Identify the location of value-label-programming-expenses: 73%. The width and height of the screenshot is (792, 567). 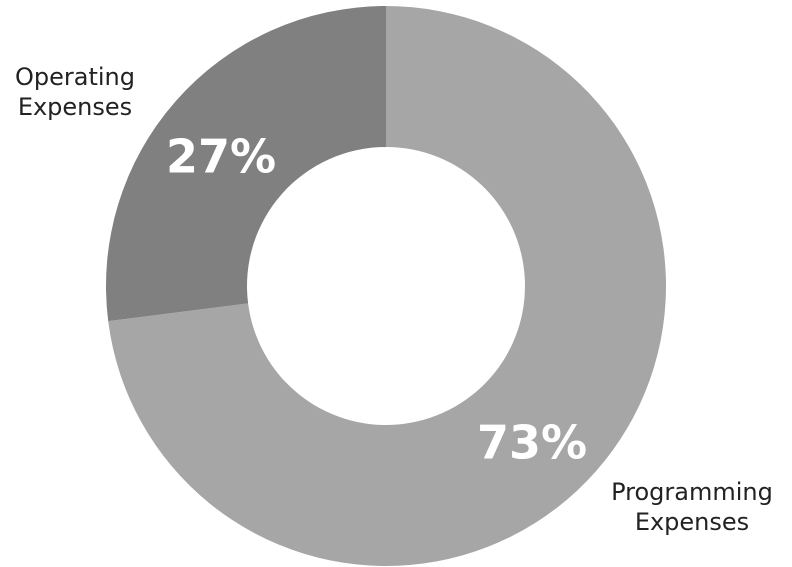
(532, 443).